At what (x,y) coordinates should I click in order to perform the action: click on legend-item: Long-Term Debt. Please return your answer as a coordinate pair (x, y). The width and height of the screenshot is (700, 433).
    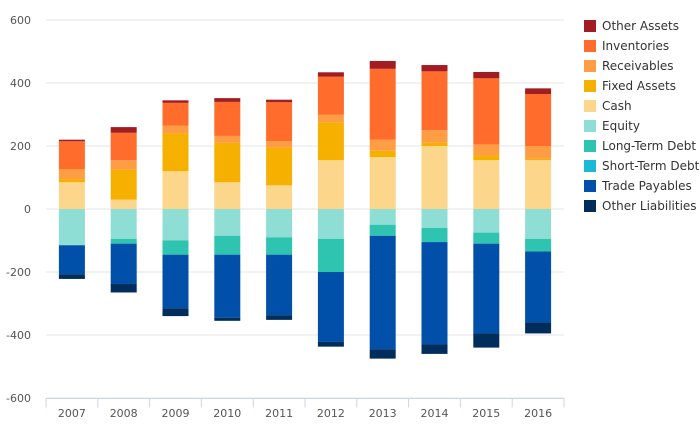
    Looking at the image, I should click on (642, 146).